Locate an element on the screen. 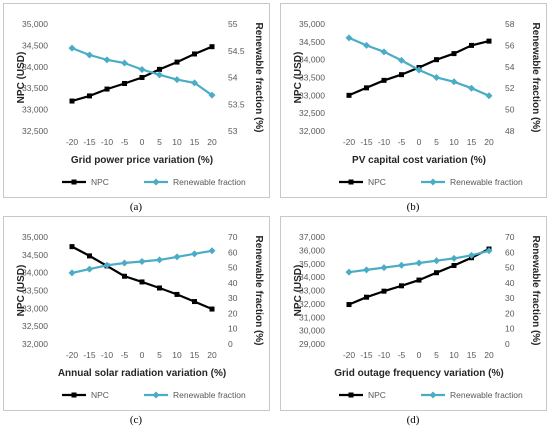 This screenshot has width=550, height=434. npc-line is located at coordinates (142, 278).